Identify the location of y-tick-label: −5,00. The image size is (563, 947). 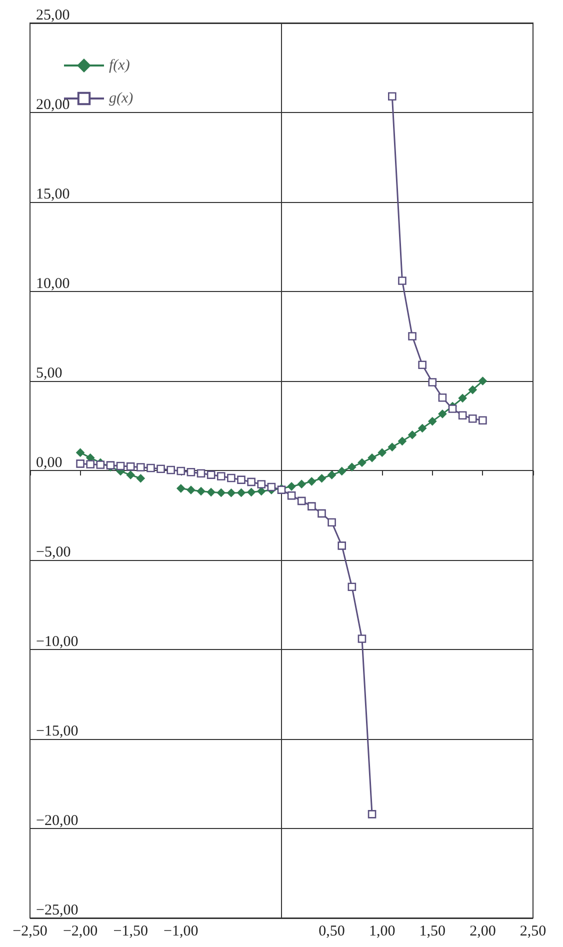
(53, 552).